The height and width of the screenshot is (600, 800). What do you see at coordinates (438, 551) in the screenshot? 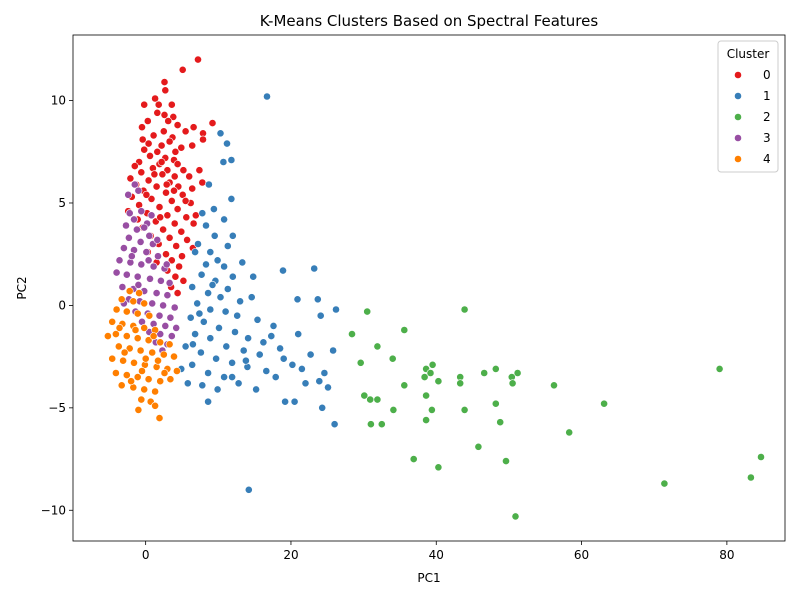
I see `x-axis: 0 20 40 60 80` at bounding box center [438, 551].